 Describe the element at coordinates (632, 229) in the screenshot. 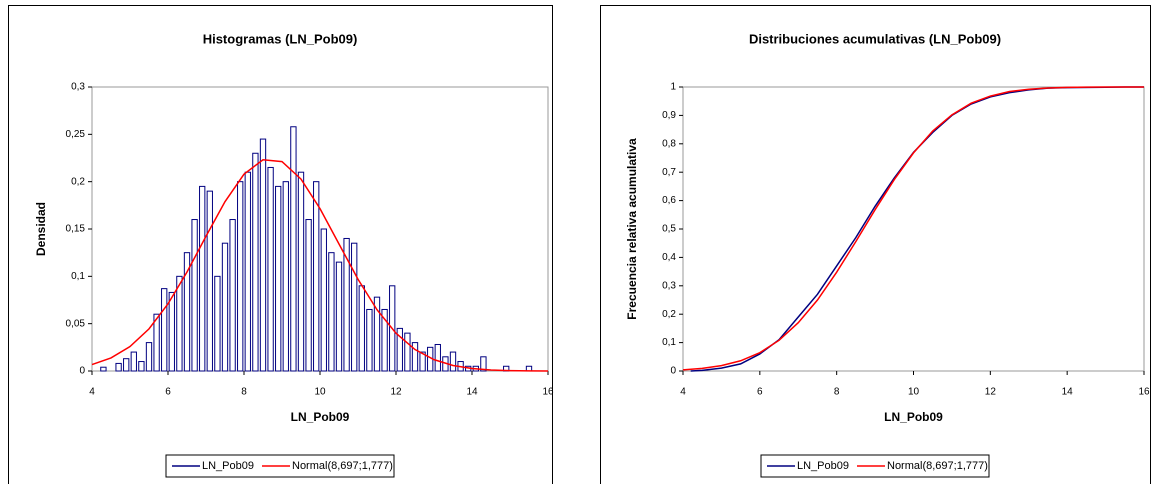

I see `y-axis-label: Frecuencia relativa acumulativa` at that location.